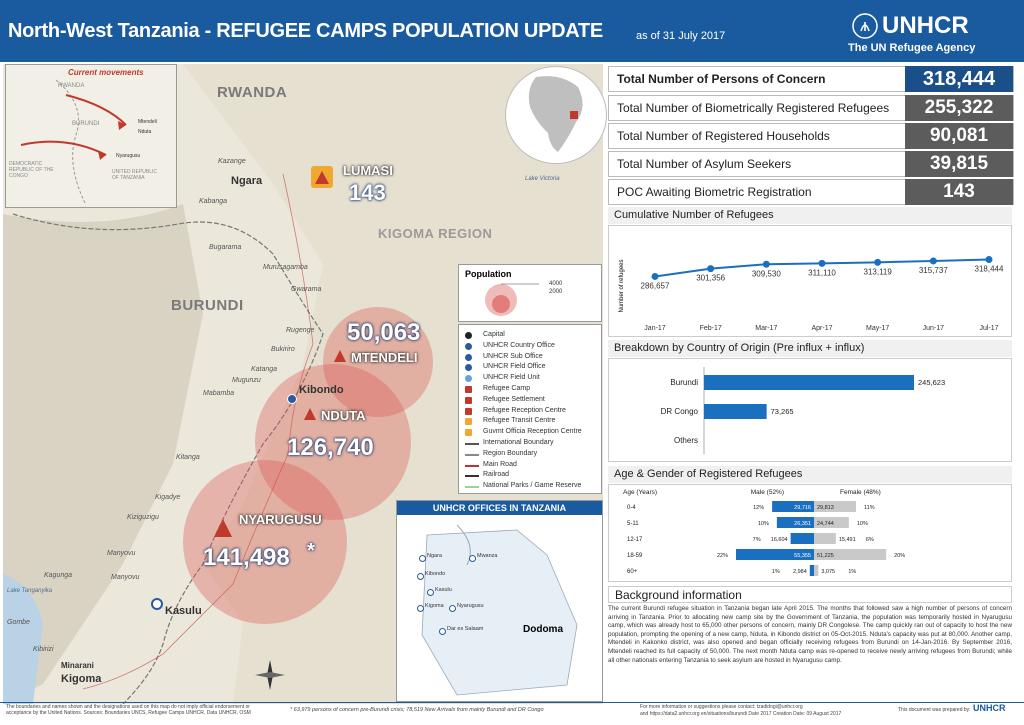 The height and width of the screenshot is (725, 1024). What do you see at coordinates (631, 508) in the screenshot?
I see `age-category-label: 0-4` at bounding box center [631, 508].